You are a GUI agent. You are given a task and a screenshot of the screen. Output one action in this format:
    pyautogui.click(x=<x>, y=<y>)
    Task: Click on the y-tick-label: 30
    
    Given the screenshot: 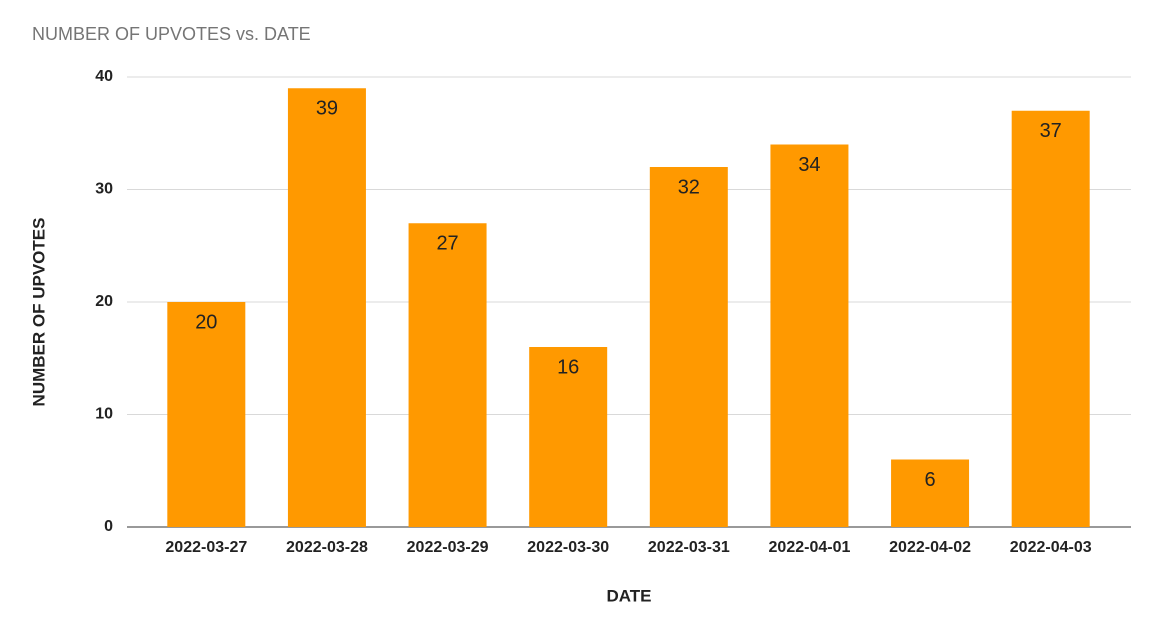 What is the action you would take?
    pyautogui.click(x=104, y=189)
    